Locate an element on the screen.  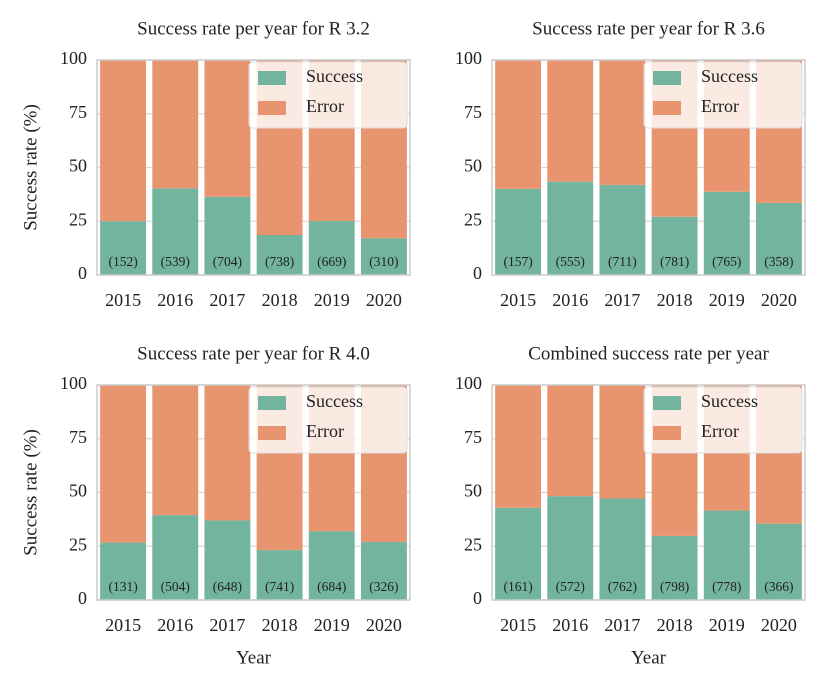
sample-label: (798) is located at coordinates (674, 586).